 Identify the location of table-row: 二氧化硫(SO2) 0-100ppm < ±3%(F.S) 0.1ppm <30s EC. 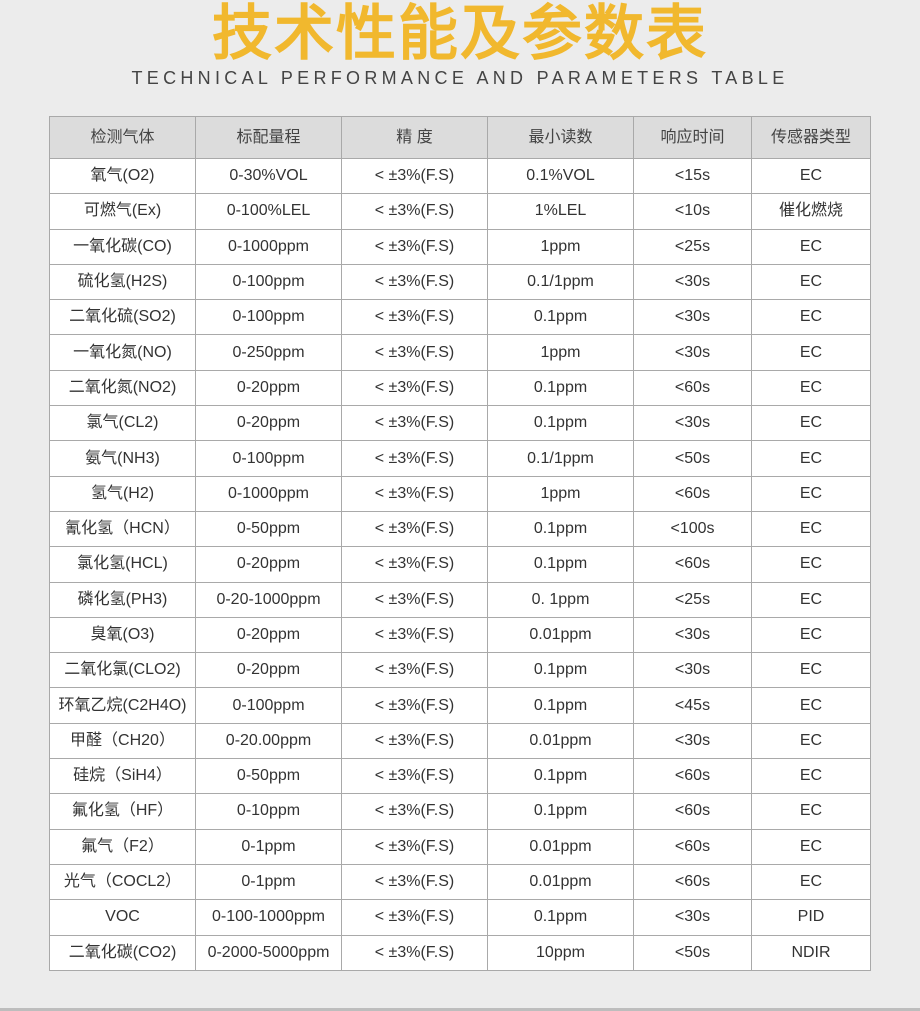
(460, 317).